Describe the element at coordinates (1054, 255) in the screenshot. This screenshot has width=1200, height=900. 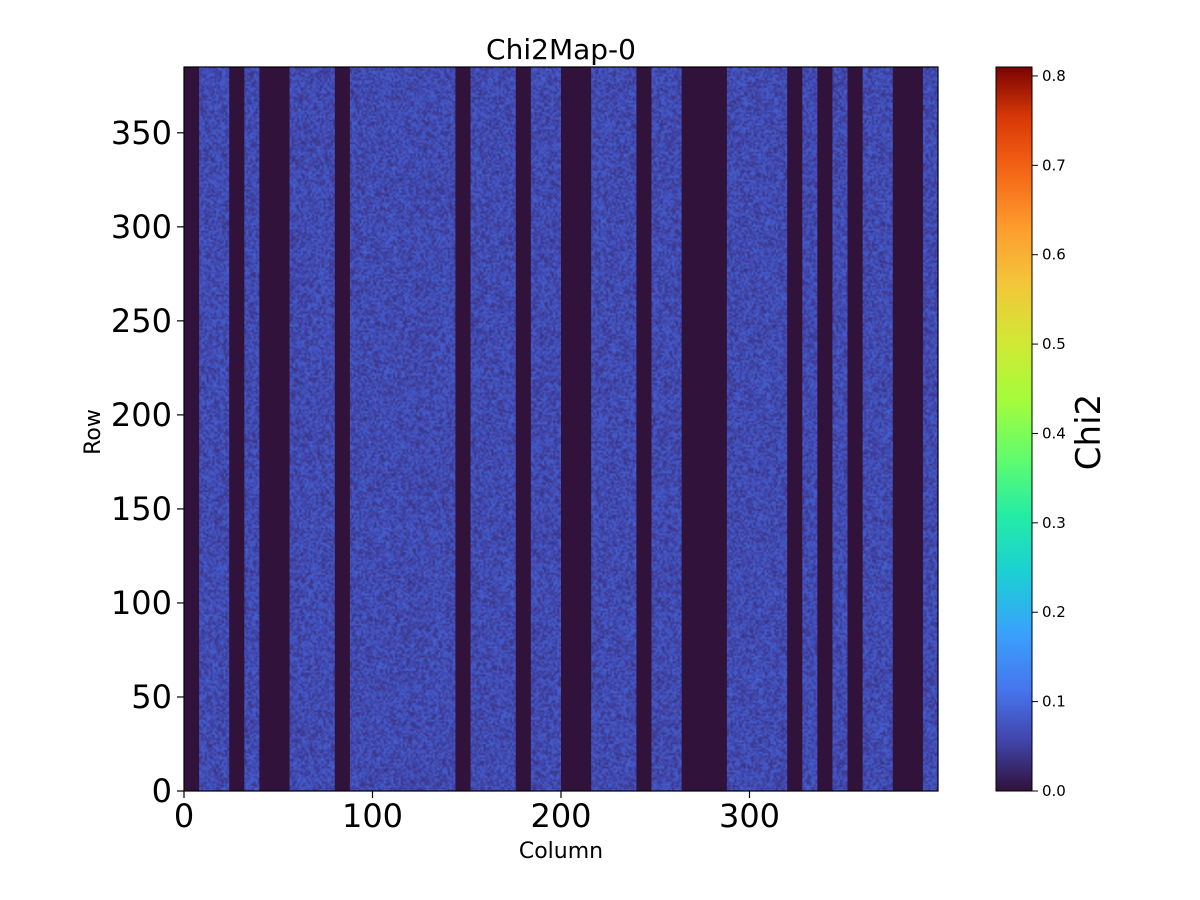
I see `colorbar-tick-label: 0.6` at that location.